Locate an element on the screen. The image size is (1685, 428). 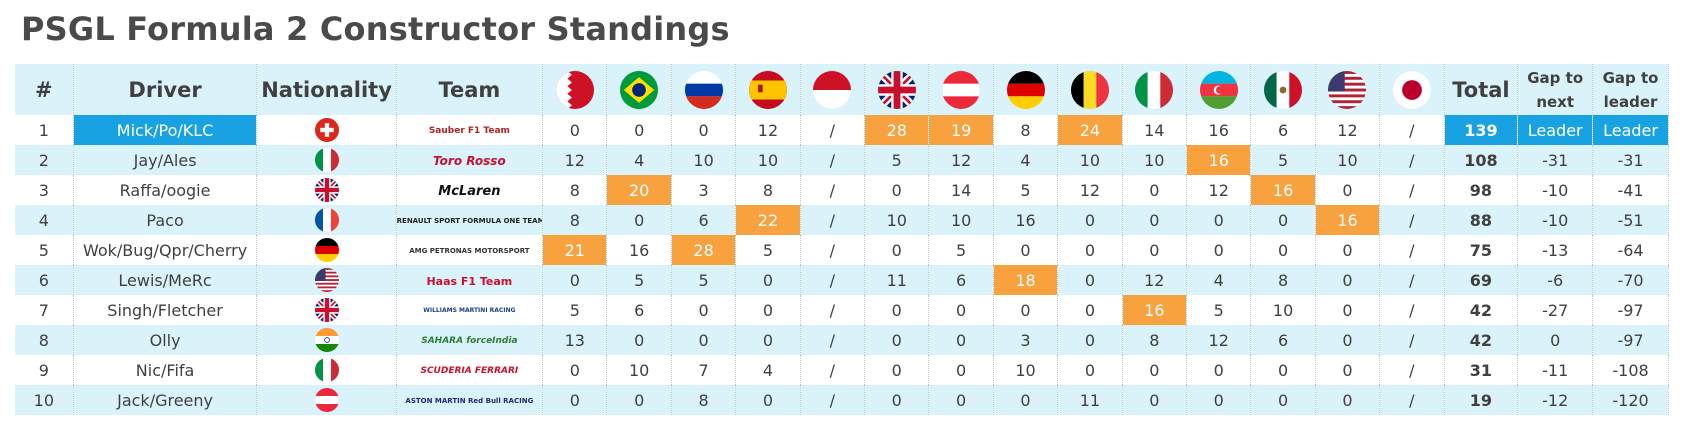
position-cell: 1 is located at coordinates (44, 130).